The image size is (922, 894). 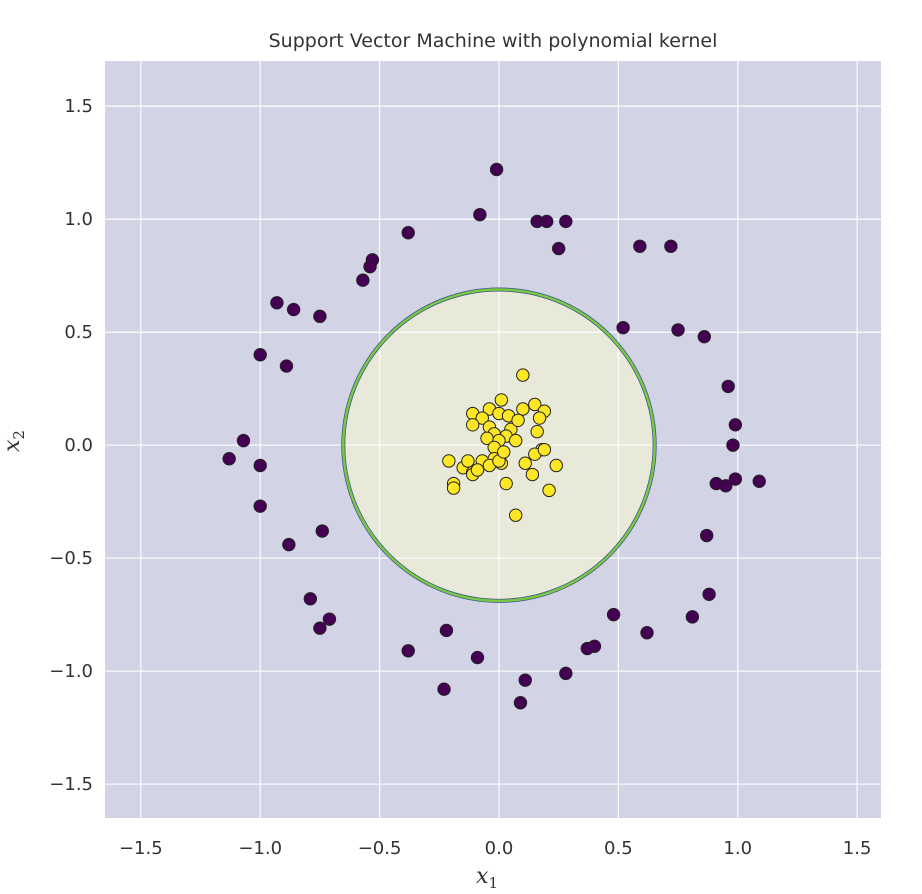 What do you see at coordinates (78, 219) in the screenshot?
I see `y-tick-label: 1.0` at bounding box center [78, 219].